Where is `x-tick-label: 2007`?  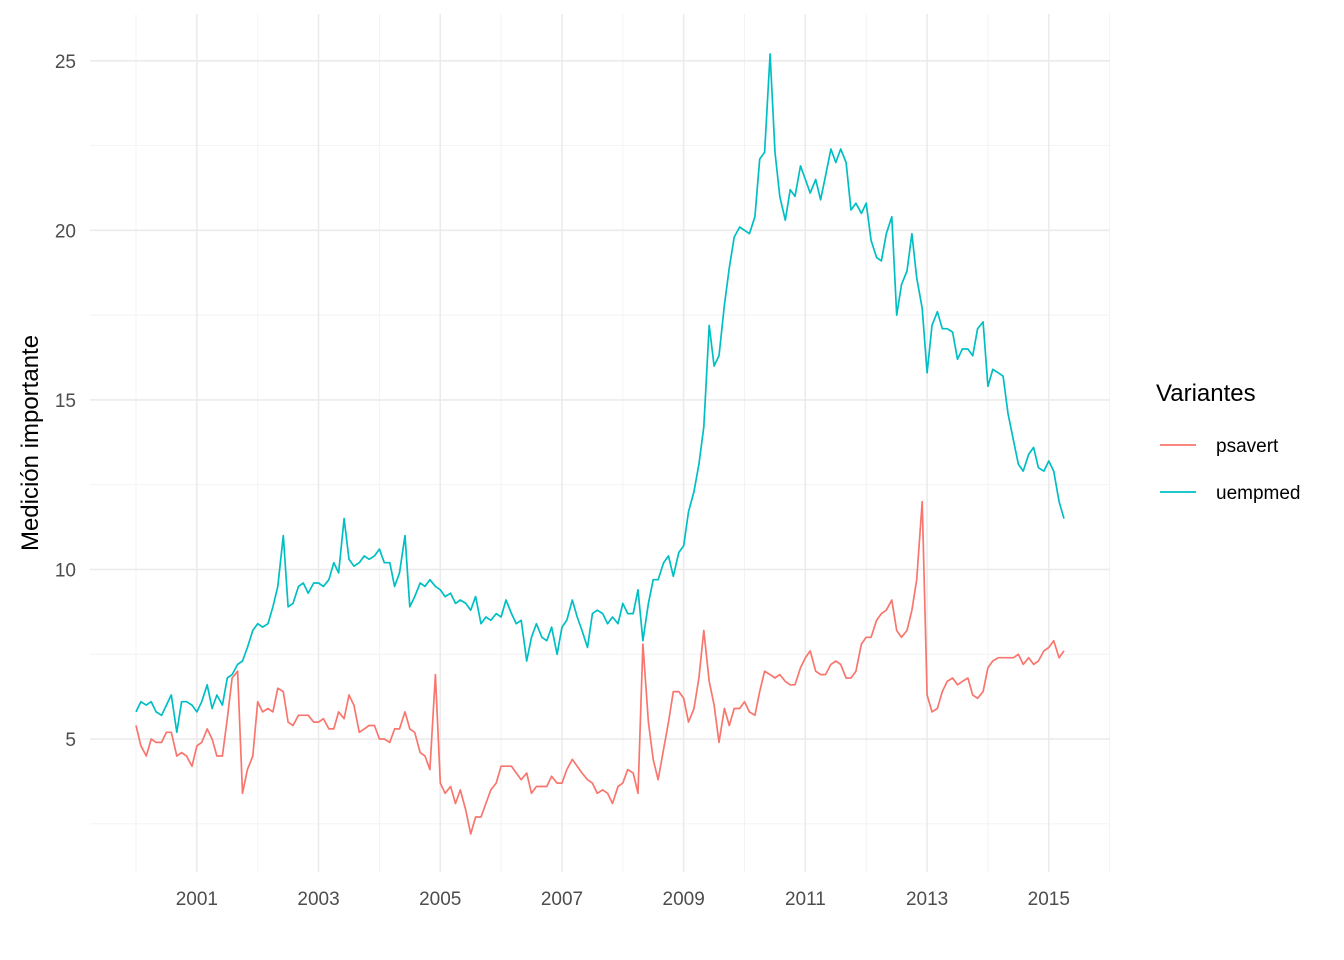
x-tick-label: 2007 is located at coordinates (562, 899).